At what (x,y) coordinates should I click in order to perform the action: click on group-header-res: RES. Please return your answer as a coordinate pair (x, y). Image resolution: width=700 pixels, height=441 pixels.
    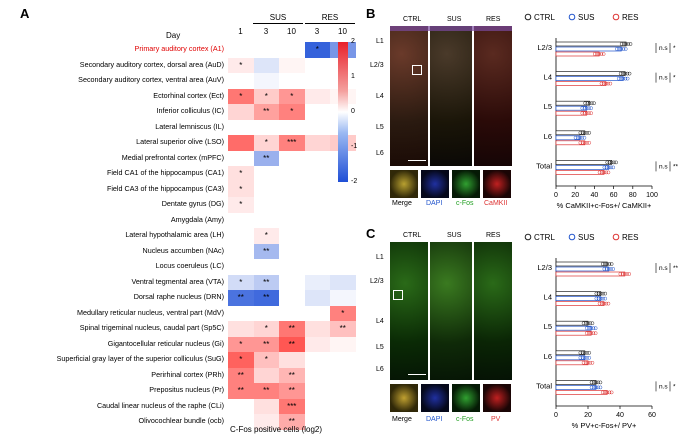
    Looking at the image, I should click on (330, 17).